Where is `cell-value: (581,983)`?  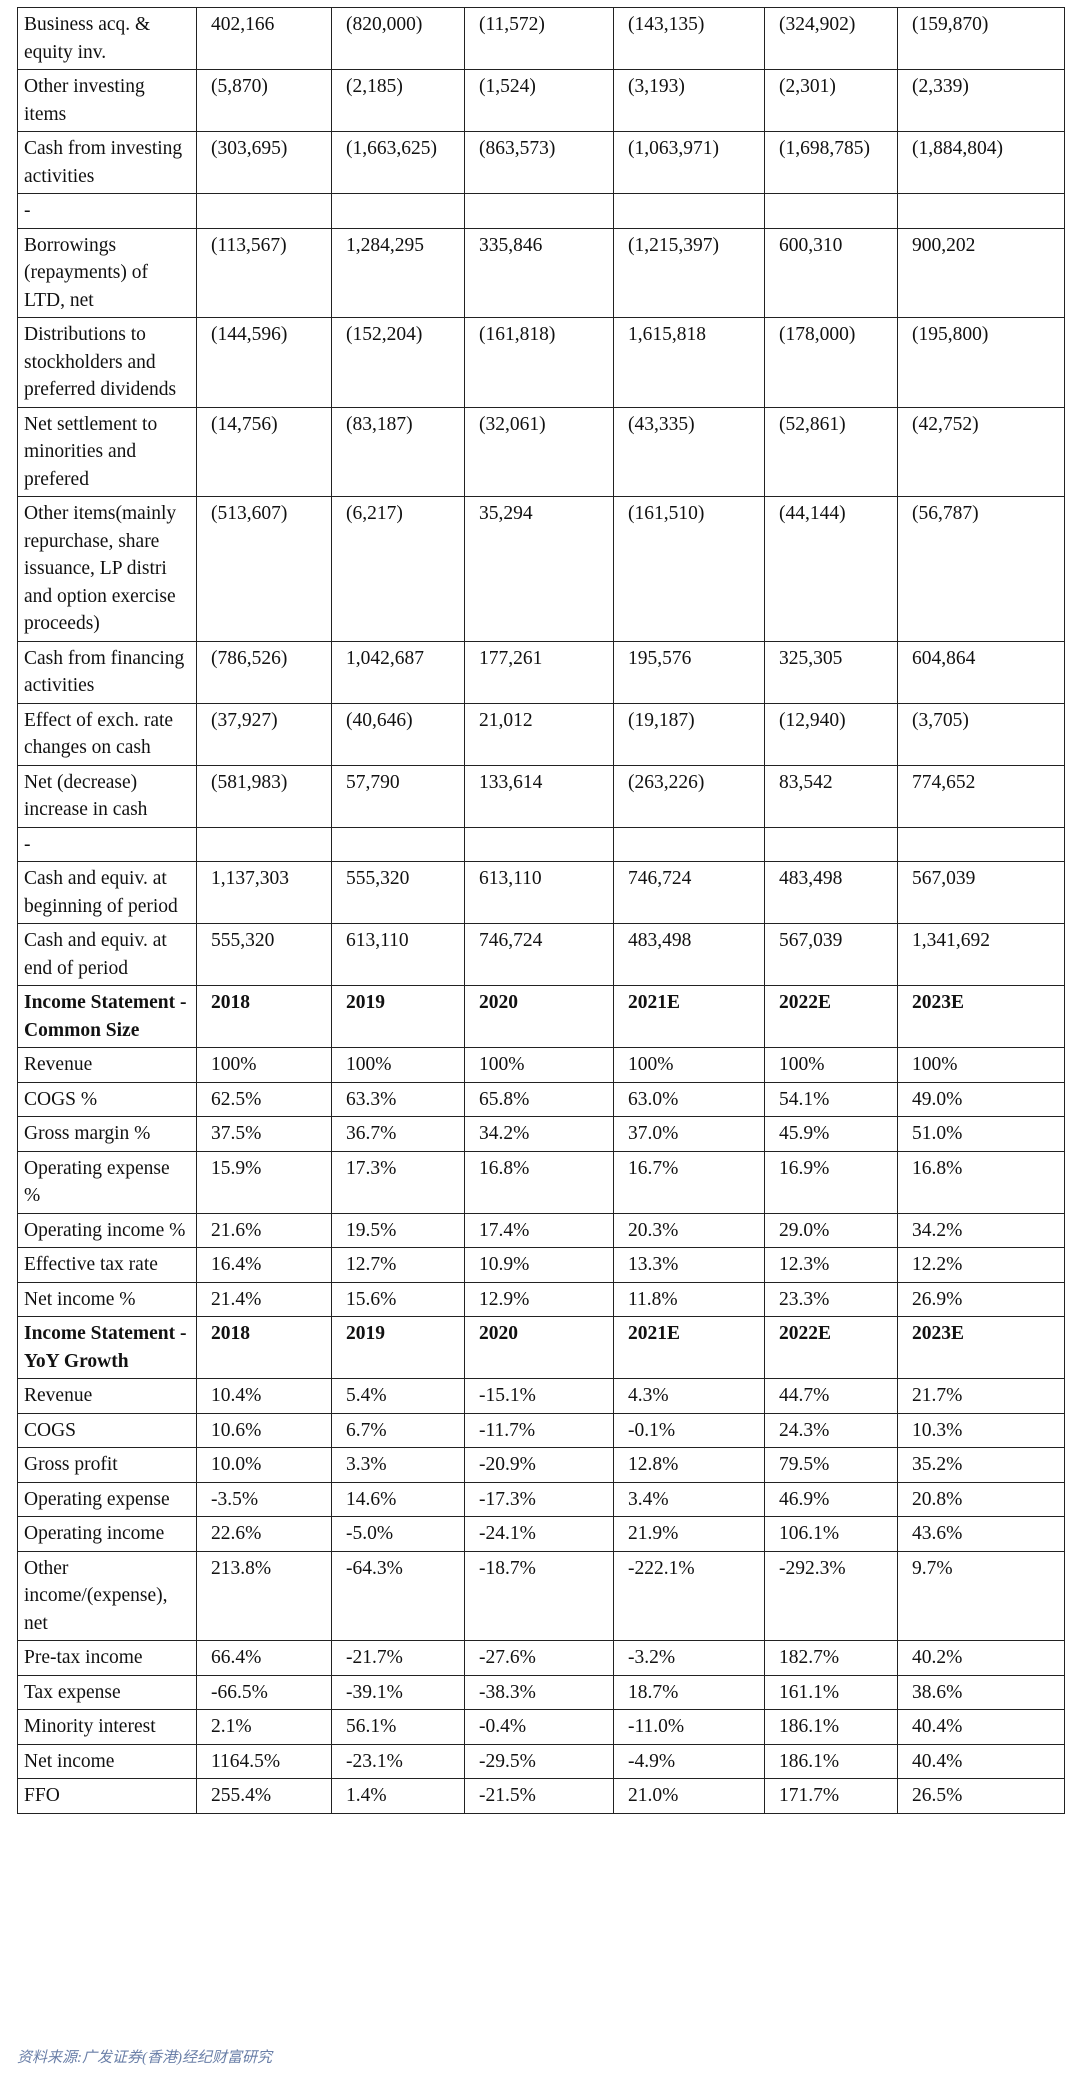
cell-value: (581,983) is located at coordinates (264, 796).